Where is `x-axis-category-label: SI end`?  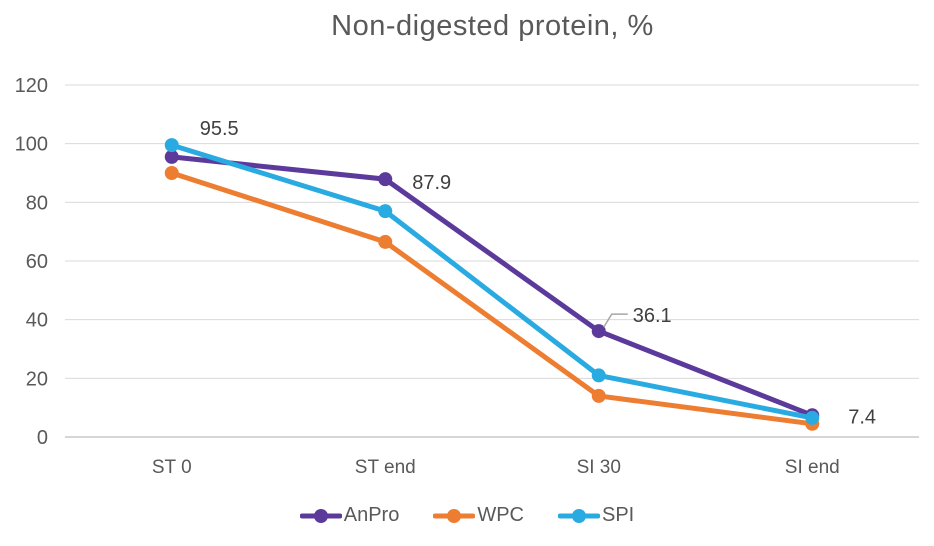 x-axis-category-label: SI end is located at coordinates (812, 467).